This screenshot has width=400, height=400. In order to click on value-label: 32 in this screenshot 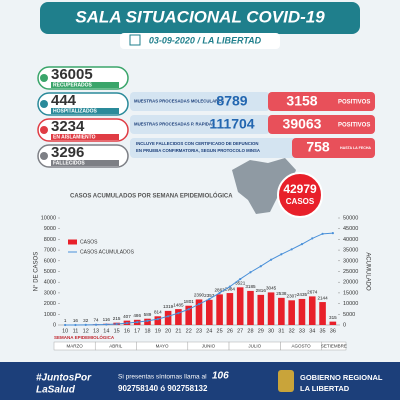, I will do `click(86, 320)`.